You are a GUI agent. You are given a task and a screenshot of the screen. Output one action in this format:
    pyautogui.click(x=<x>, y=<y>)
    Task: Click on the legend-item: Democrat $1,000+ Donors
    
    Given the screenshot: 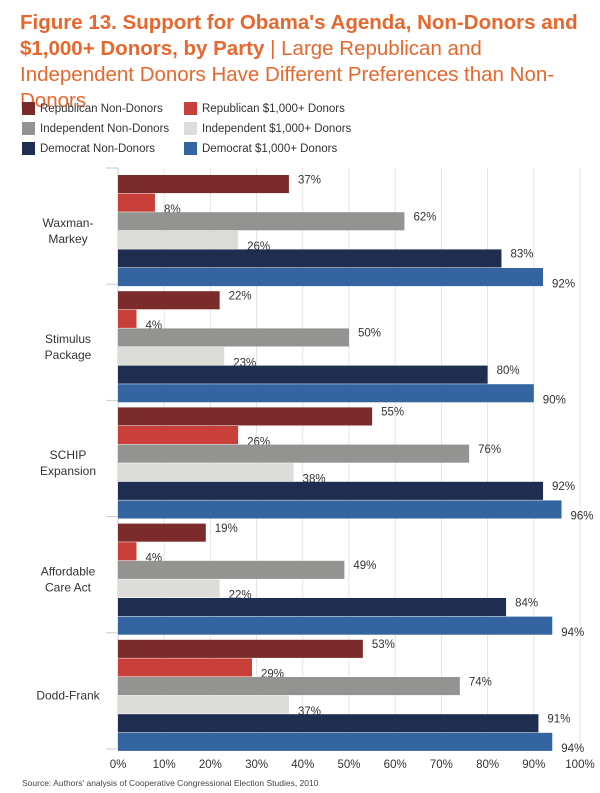 What is the action you would take?
    pyautogui.click(x=260, y=148)
    